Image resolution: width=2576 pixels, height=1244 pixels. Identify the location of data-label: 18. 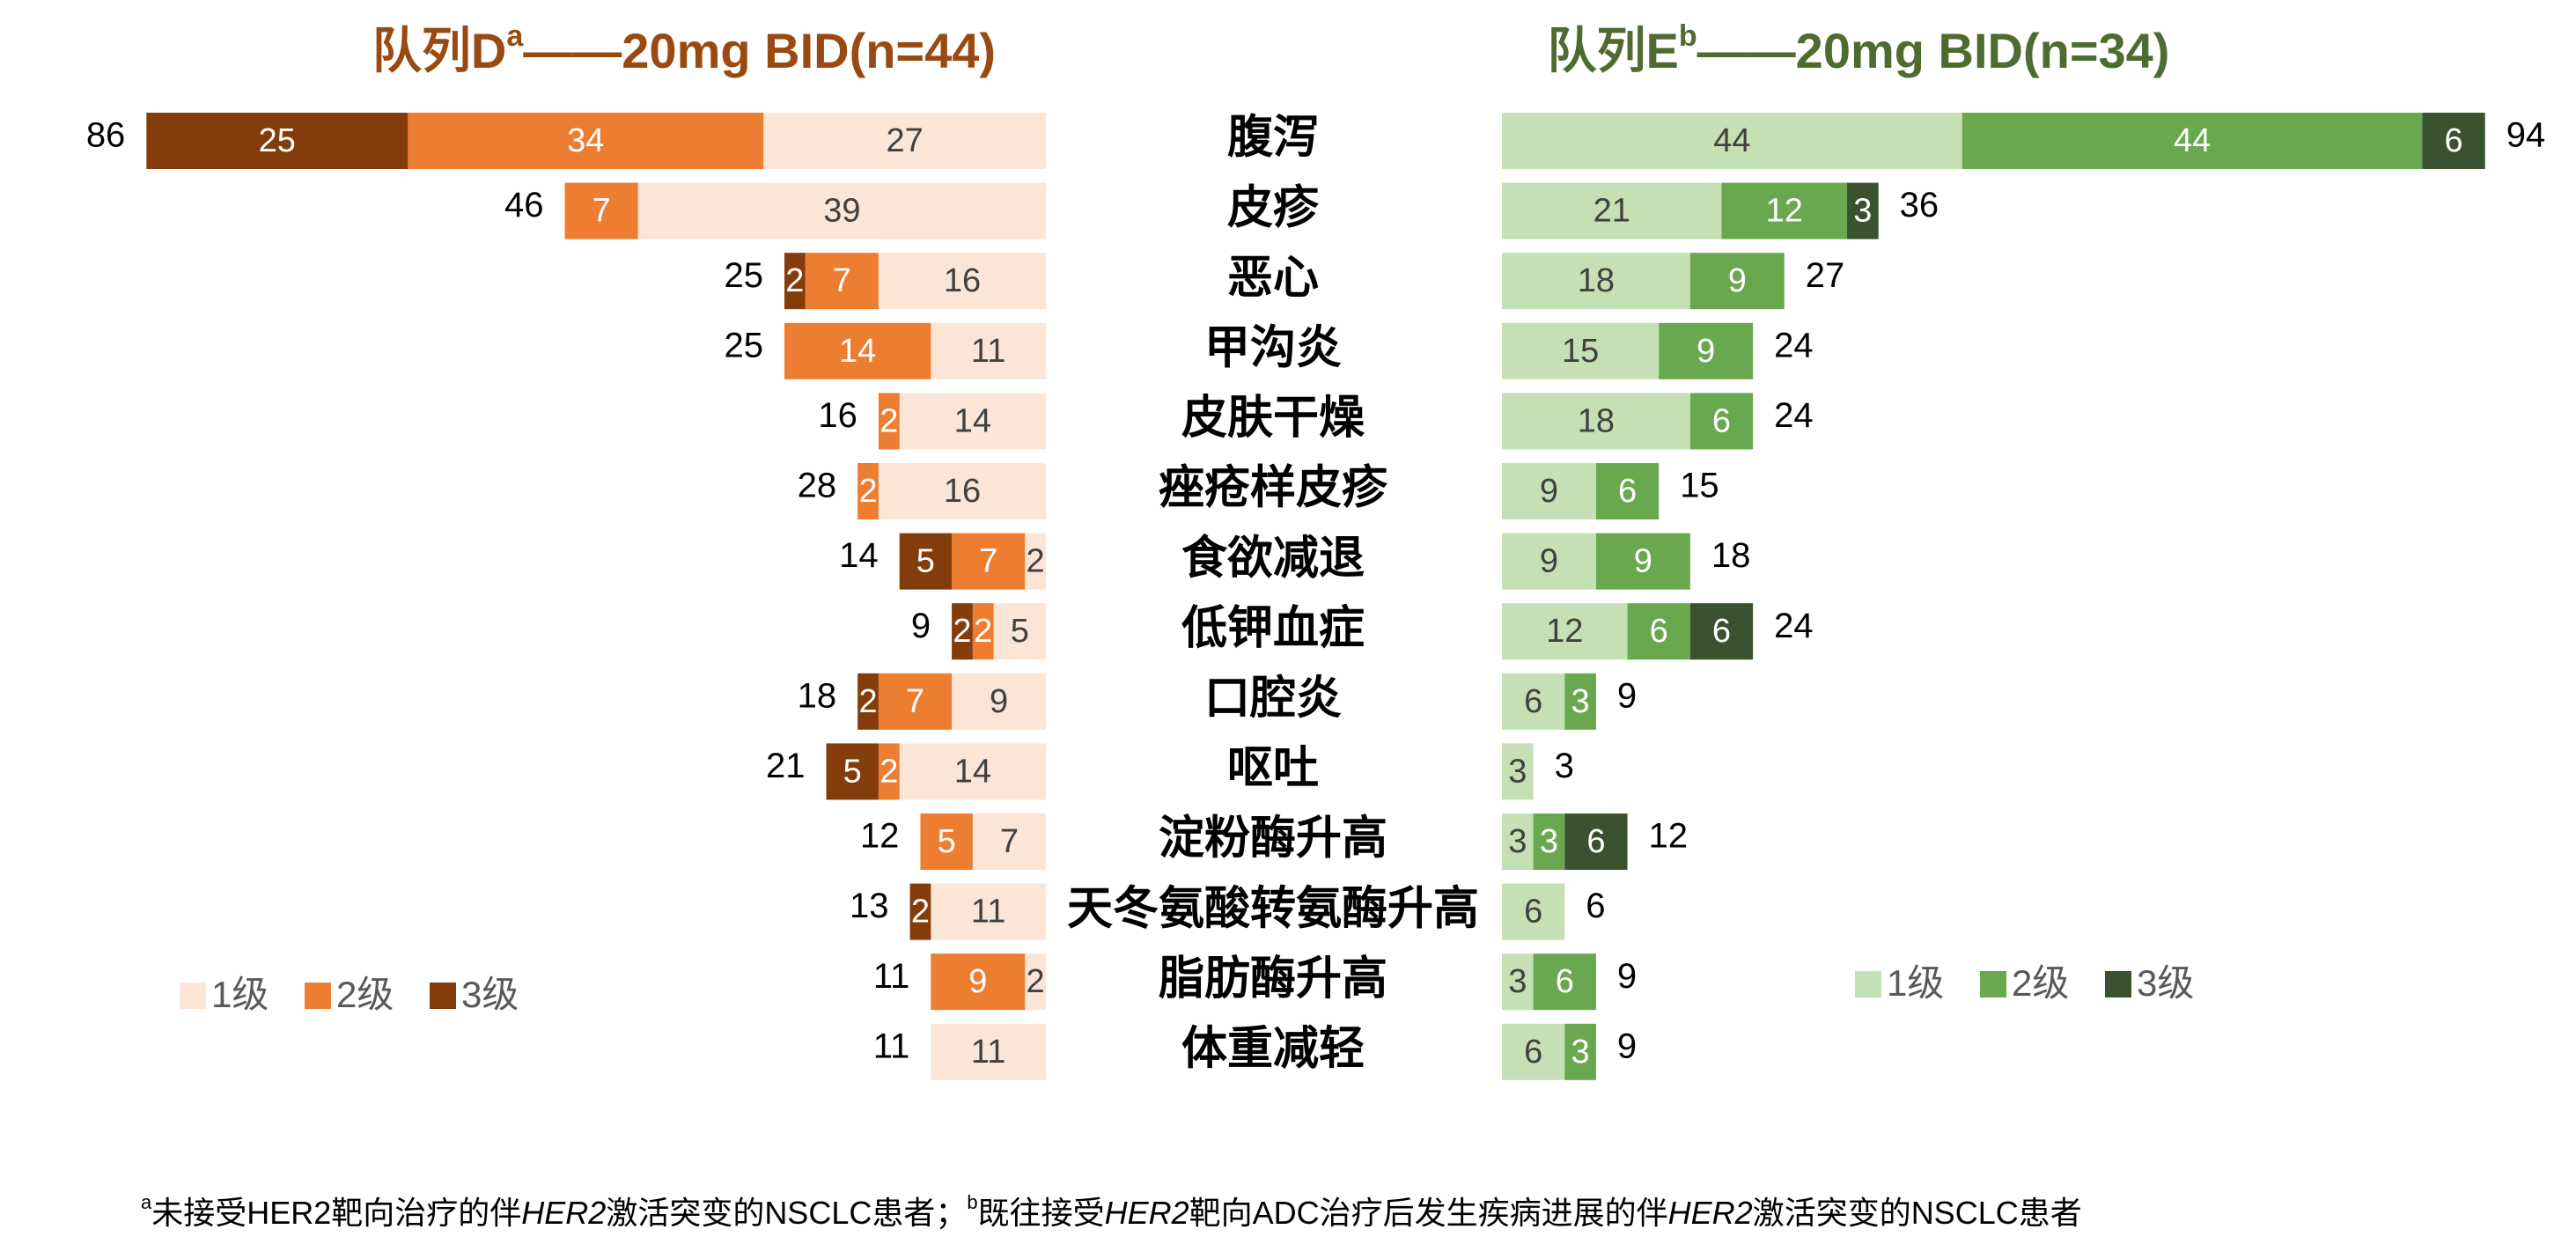
(1596, 280).